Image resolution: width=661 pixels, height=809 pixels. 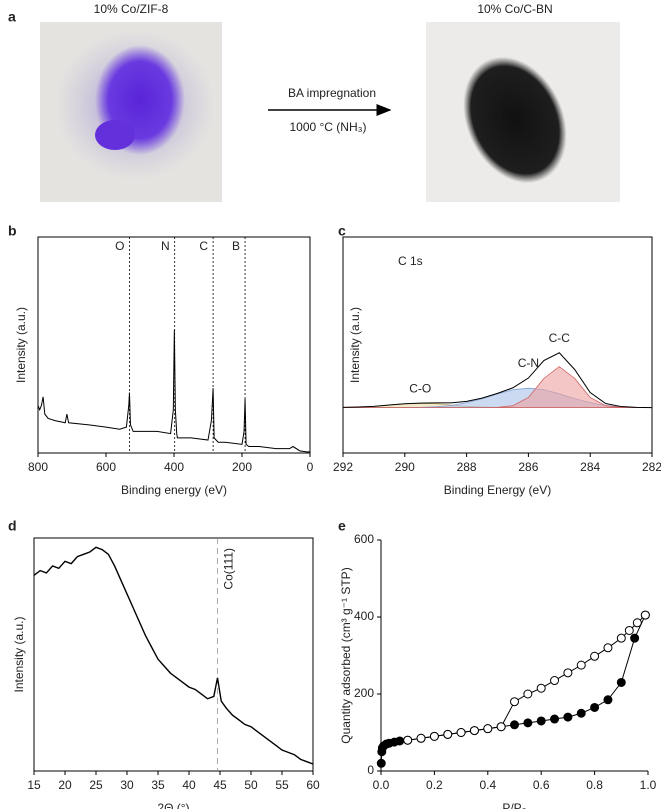 What do you see at coordinates (514, 9) in the screenshot?
I see `photo-caption: 10% Co/C-BN` at bounding box center [514, 9].